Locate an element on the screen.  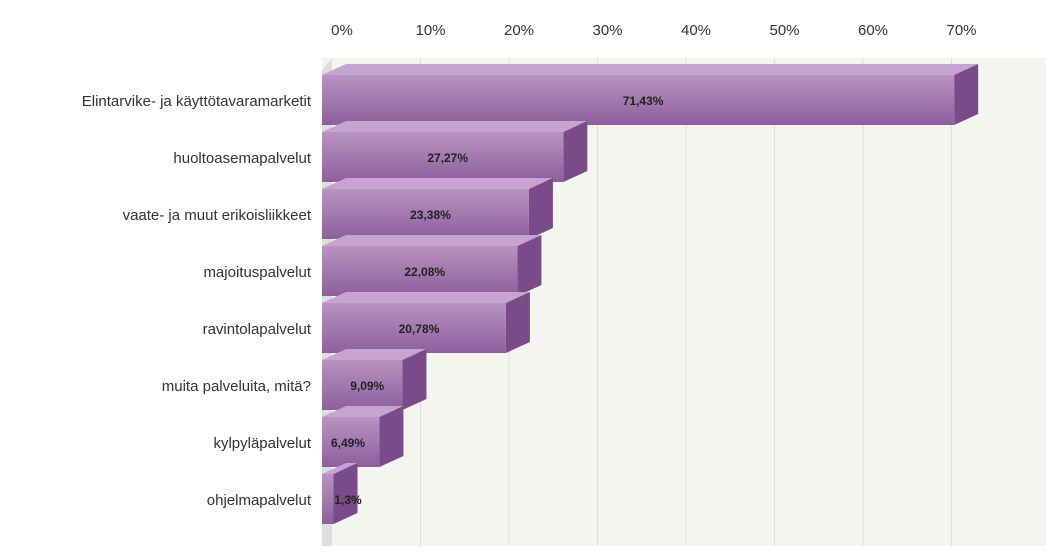
data-label: 20,78% is located at coordinates (419, 329).